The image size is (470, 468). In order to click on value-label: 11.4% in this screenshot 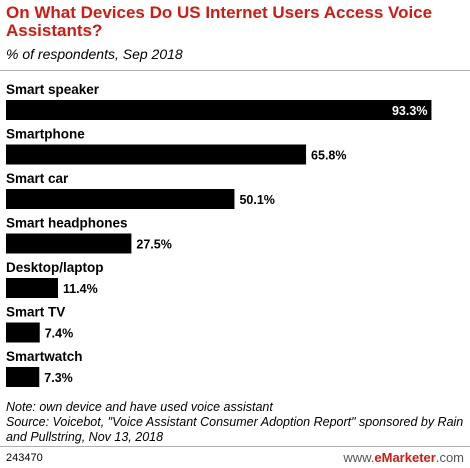, I will do `click(80, 289)`.